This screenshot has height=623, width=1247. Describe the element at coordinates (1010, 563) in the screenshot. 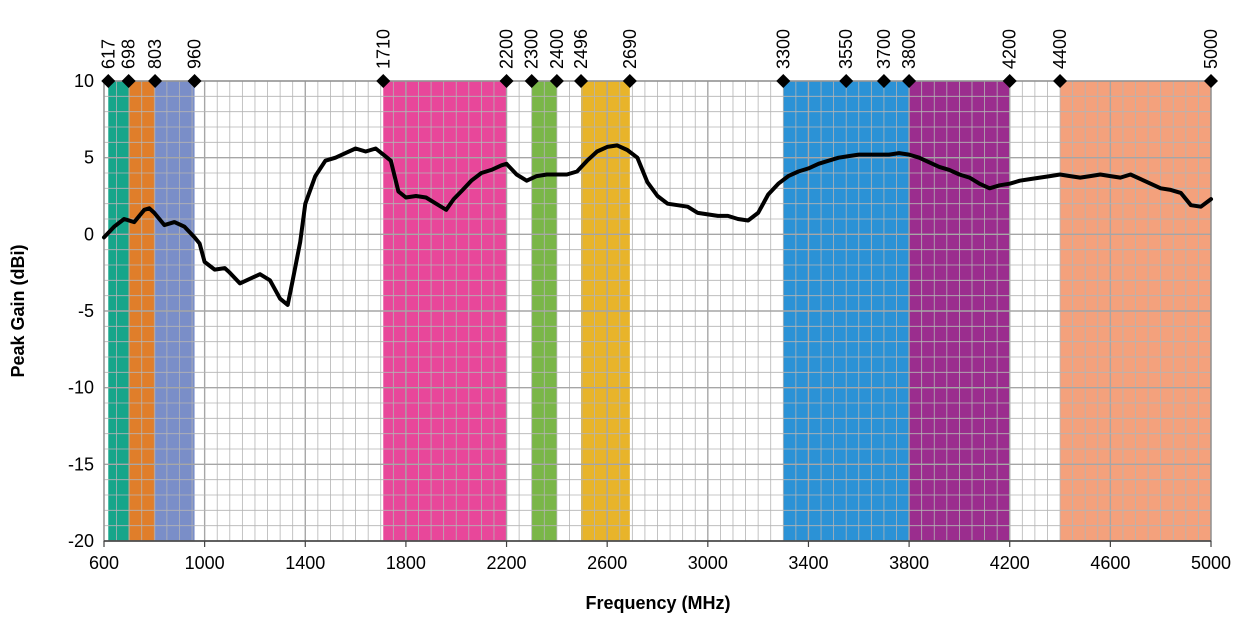

I see `x-tick-label: 4200` at that location.